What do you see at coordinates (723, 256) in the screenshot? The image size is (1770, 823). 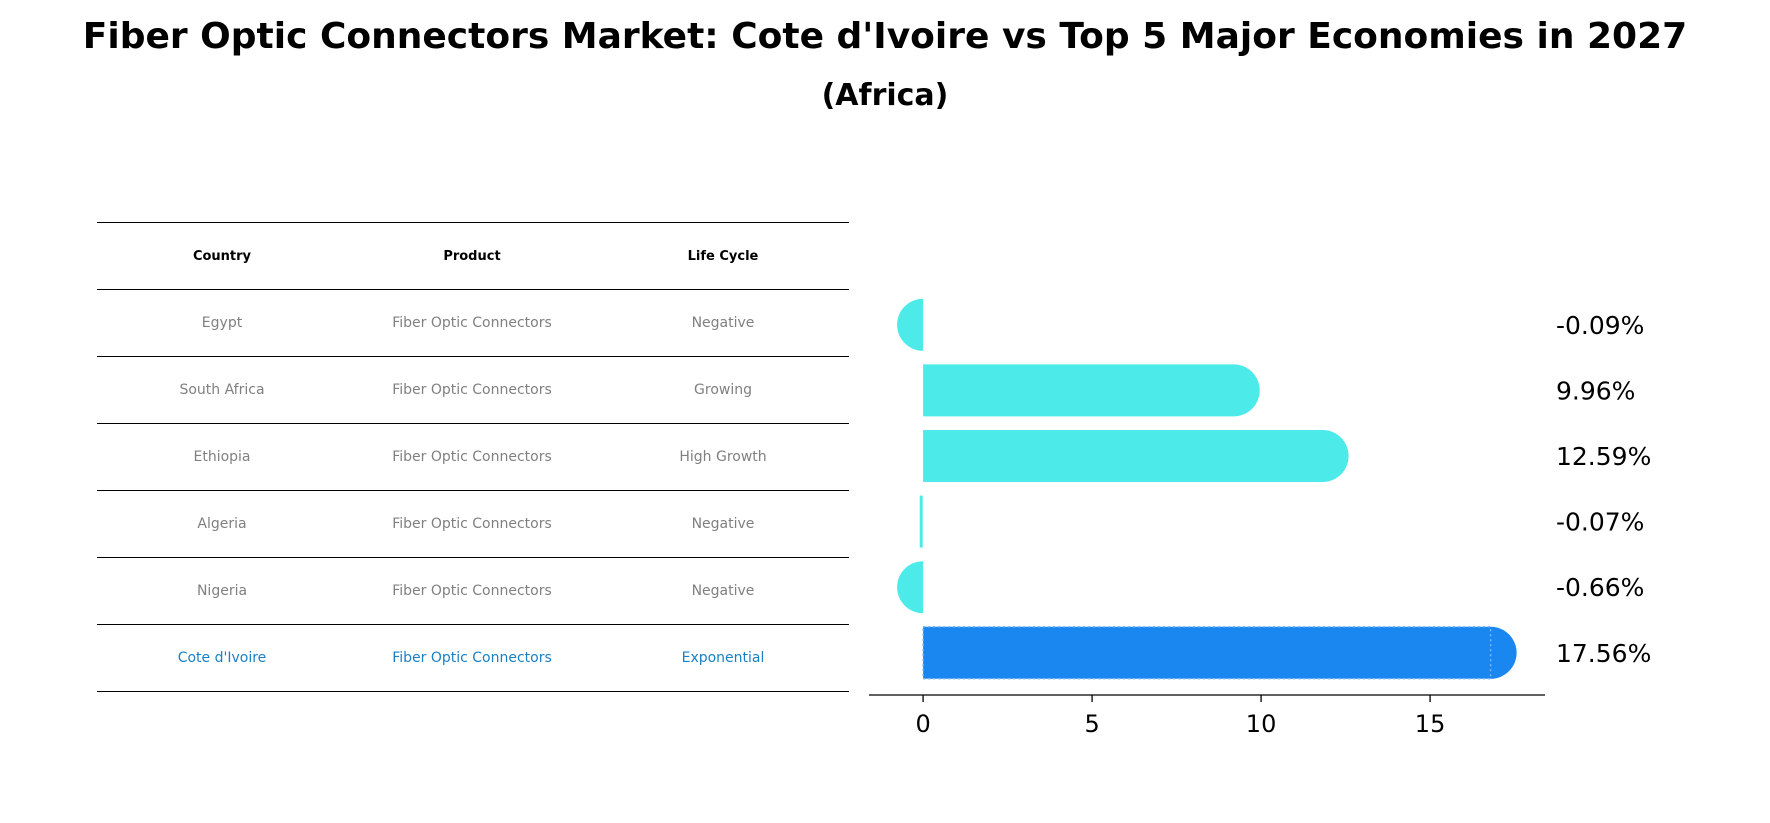 I see `header-life-cycle: Life Cycle` at bounding box center [723, 256].